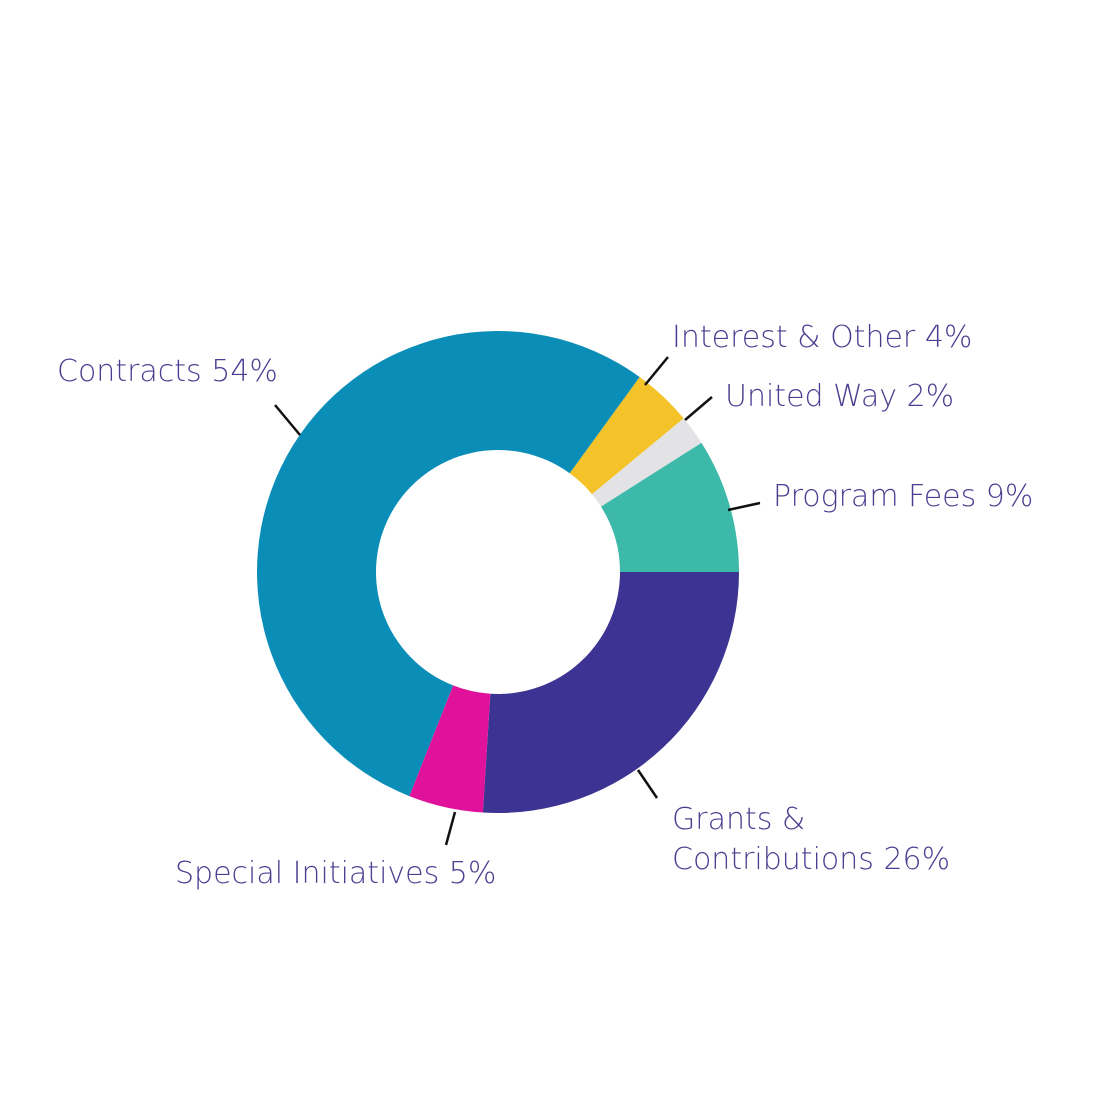 The width and height of the screenshot is (1101, 1100). Describe the element at coordinates (307, 873) in the screenshot. I see `category-label: Special Initiatives` at that location.